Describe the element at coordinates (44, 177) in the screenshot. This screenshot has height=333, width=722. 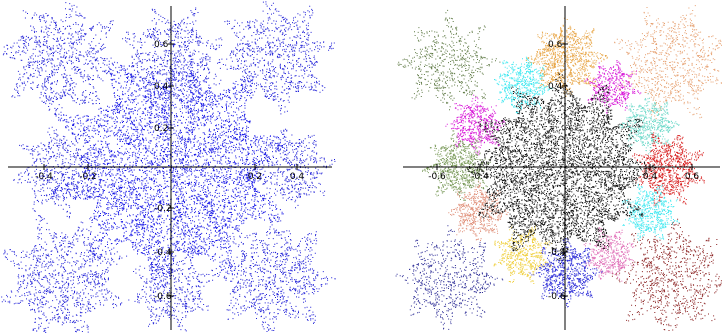
I see `left-panel-x-tick-label: -0.4` at that location.